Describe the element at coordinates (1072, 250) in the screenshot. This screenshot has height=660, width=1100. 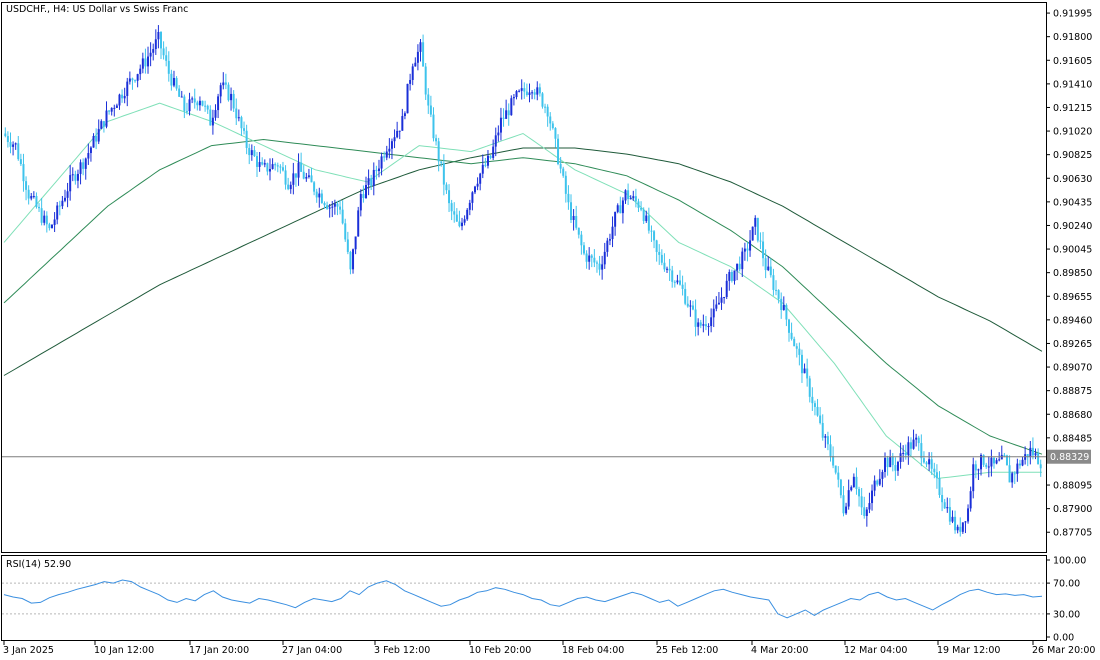
I see `y-tick-label: 0.90045` at that location.